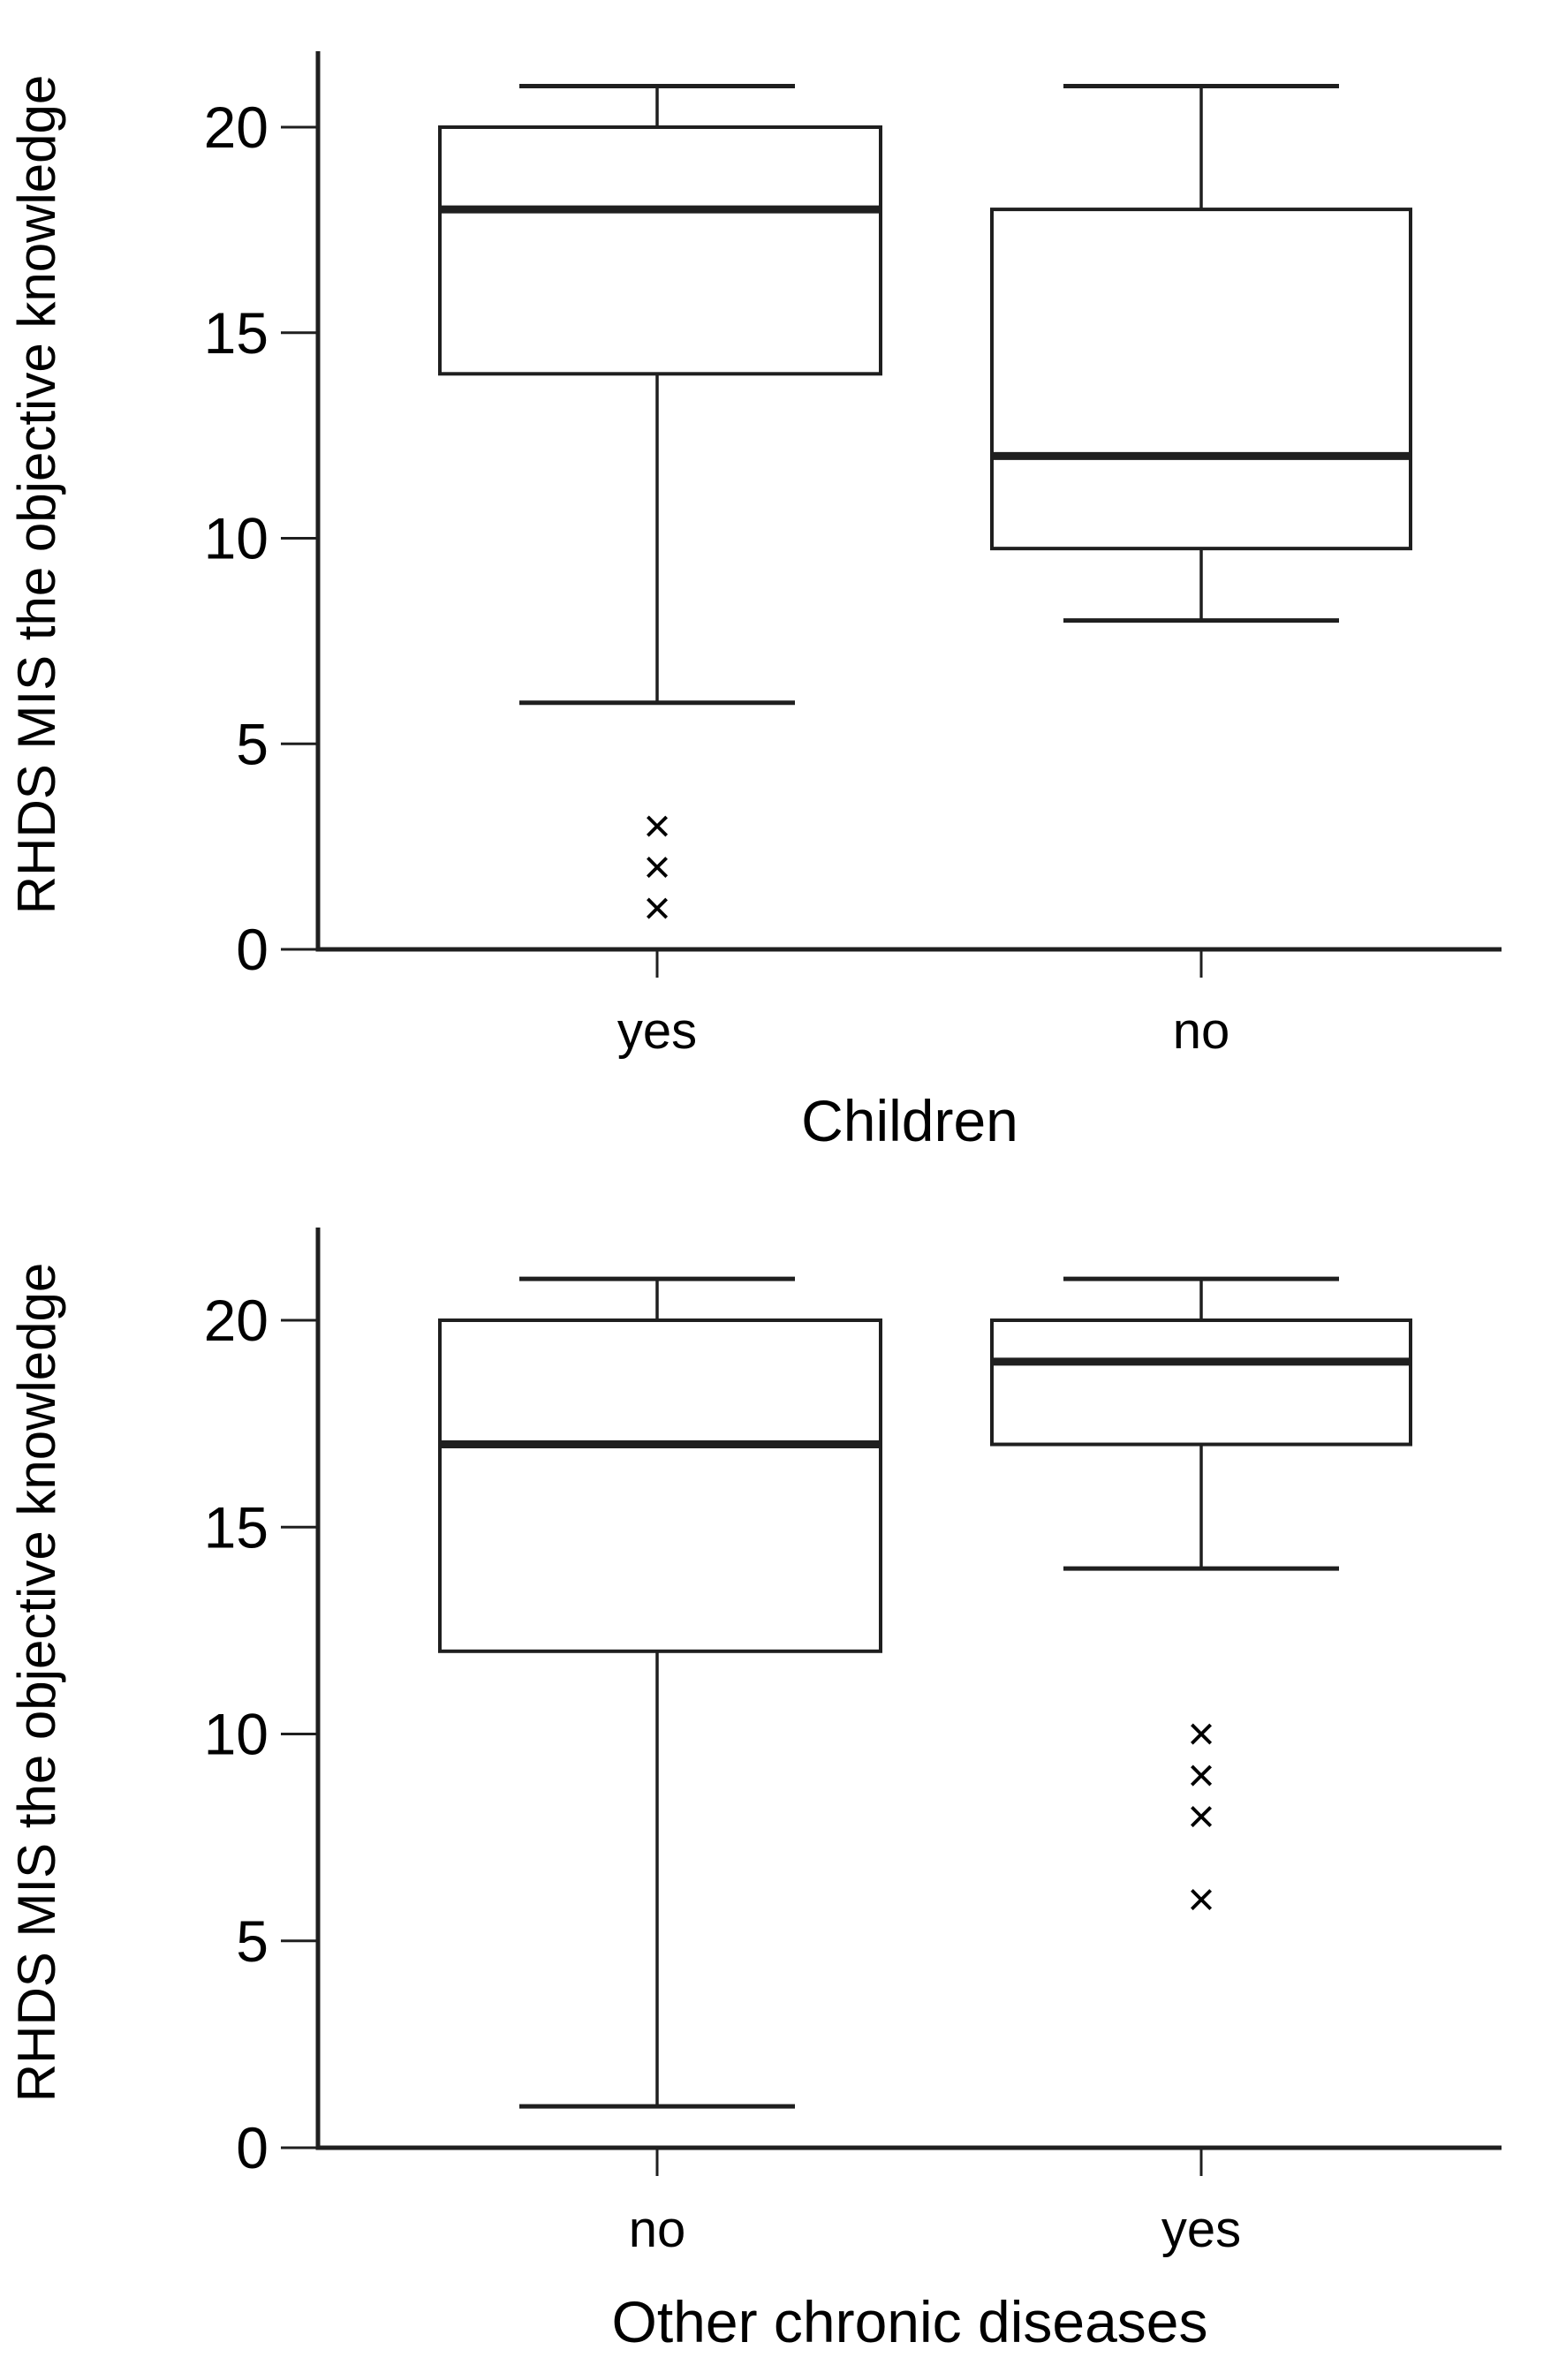 The width and height of the screenshot is (1566, 2380). I want to click on x-axis-title: Other chronic diseases, so click(910, 2321).